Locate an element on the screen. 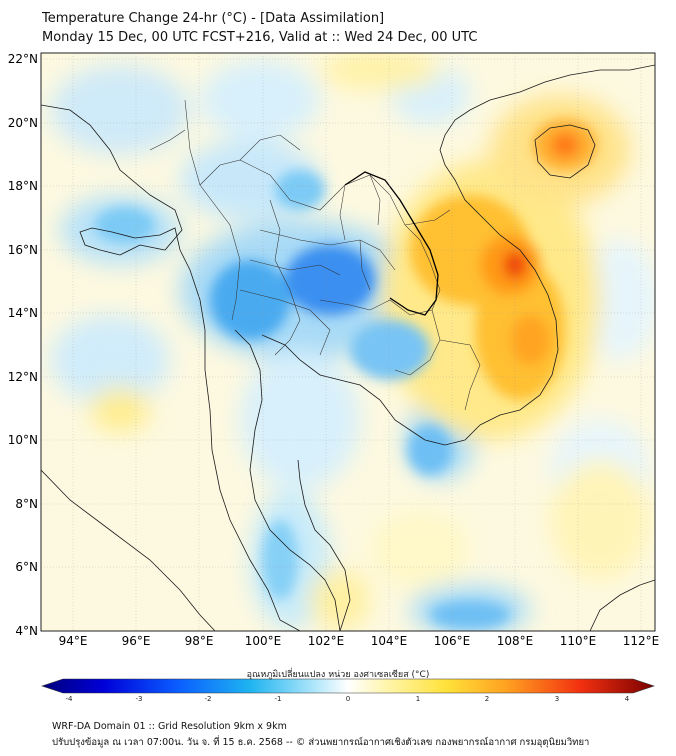 The image size is (676, 756). colorbar-tick: 2 is located at coordinates (487, 699).